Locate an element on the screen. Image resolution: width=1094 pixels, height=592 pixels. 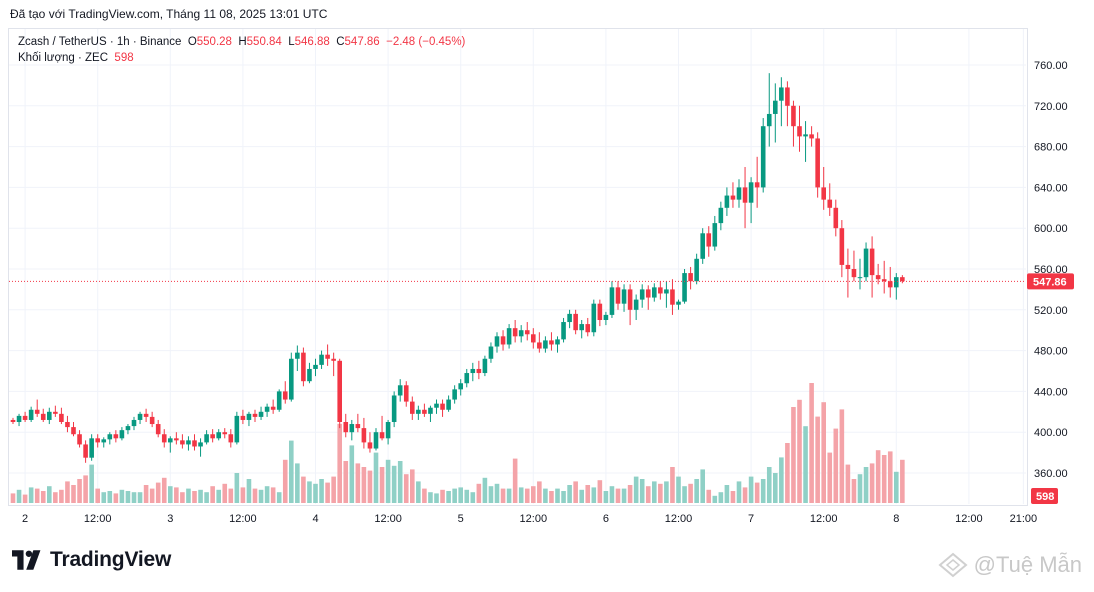
price-tick-label: 720.00 is located at coordinates (1051, 107).